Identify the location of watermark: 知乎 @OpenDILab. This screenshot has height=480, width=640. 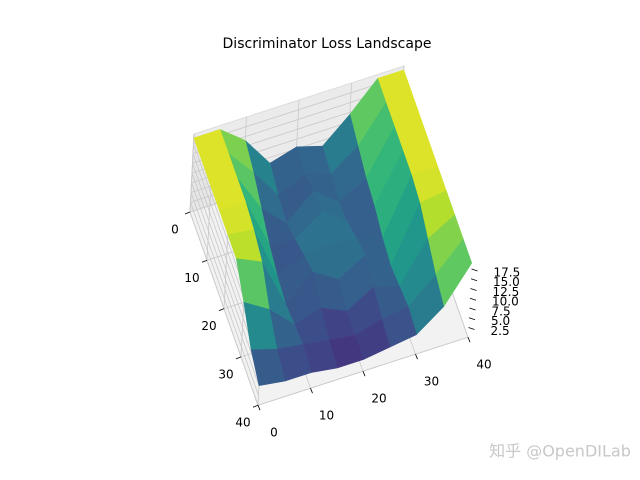
(560, 451).